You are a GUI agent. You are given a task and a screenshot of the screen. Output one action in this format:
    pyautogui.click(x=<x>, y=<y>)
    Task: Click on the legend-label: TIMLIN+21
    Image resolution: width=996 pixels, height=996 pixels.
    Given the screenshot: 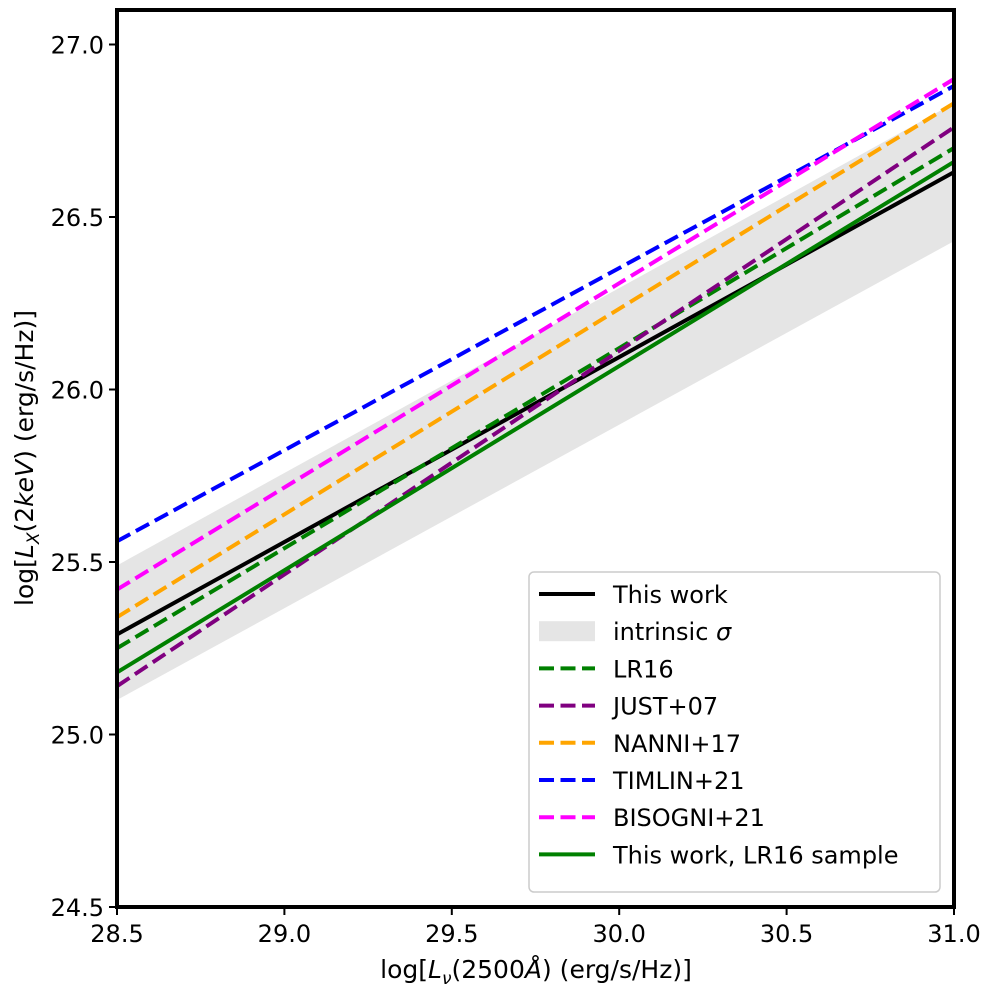 What is the action you would take?
    pyautogui.click(x=678, y=781)
    